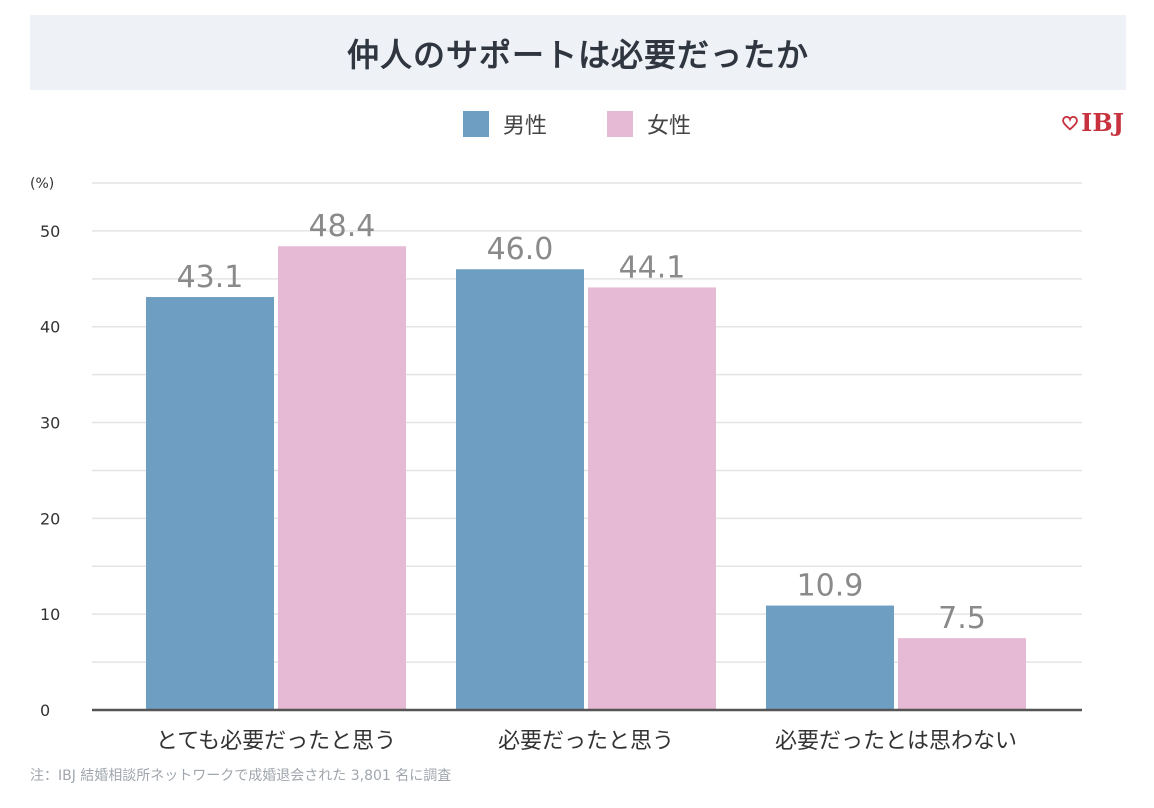  What do you see at coordinates (276, 741) in the screenshot?
I see `category-label: とても必要だったと思う` at bounding box center [276, 741].